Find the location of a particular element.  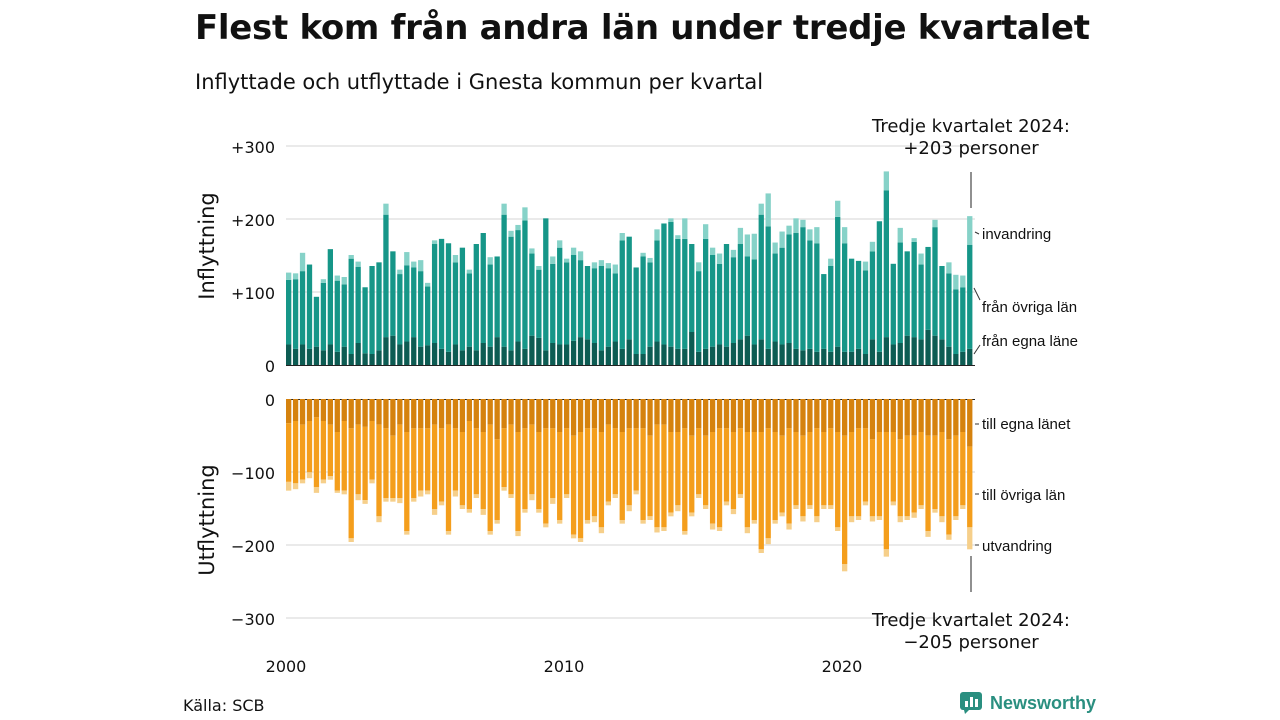

x-axis-ticks: 2000 2010 2020 is located at coordinates (564, 666).